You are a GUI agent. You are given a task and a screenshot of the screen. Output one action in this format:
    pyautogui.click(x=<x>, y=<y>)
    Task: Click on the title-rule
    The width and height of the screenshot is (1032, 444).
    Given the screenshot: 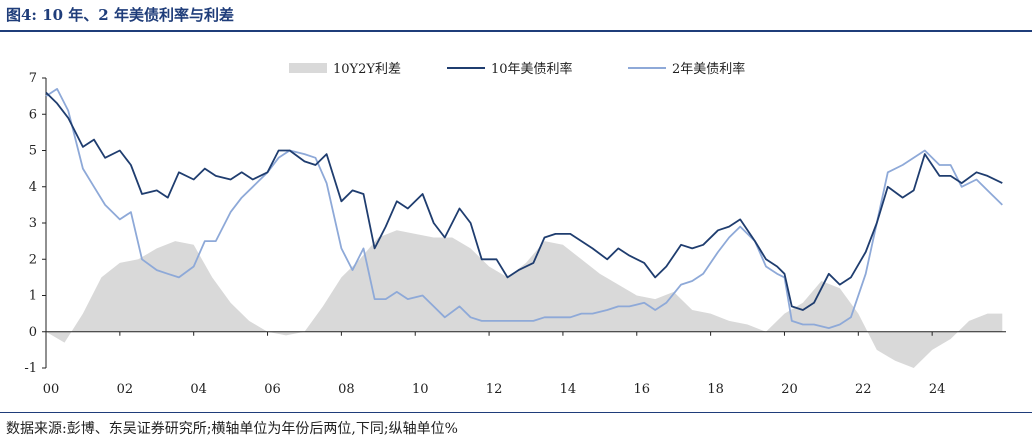 What is the action you would take?
    pyautogui.click(x=516, y=31)
    